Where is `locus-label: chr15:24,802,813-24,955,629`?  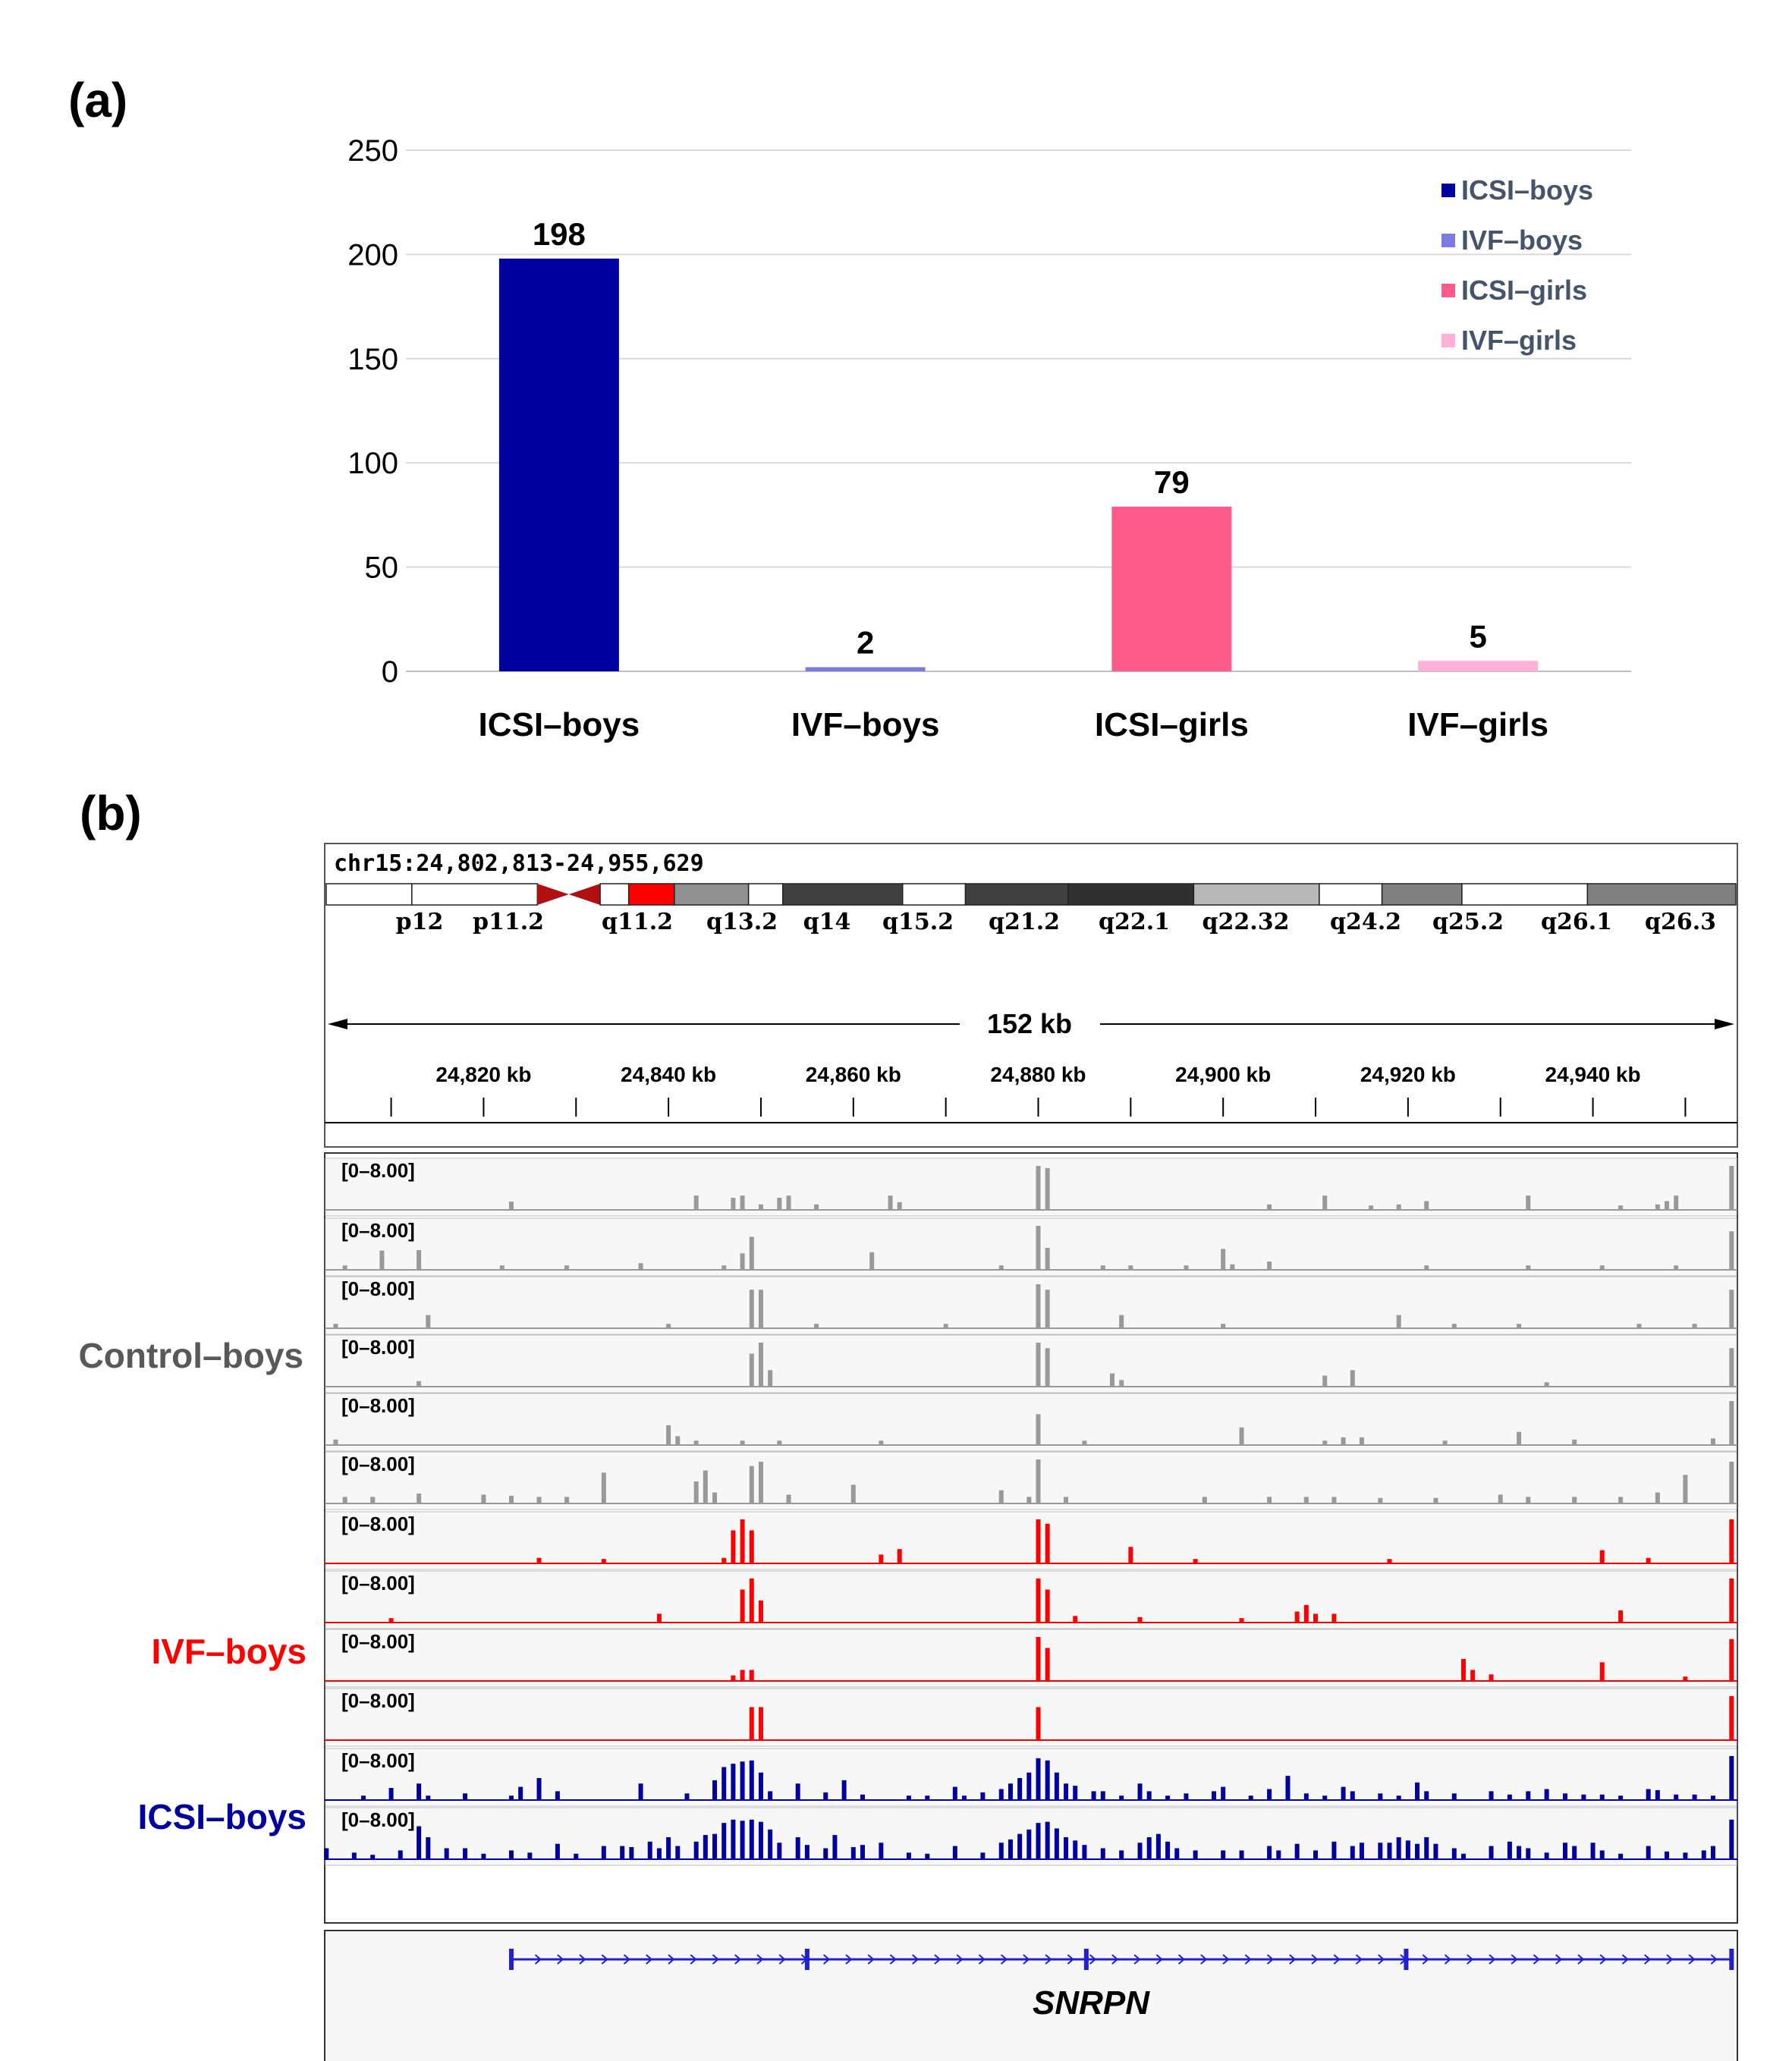 locus-label: chr15:24,802,813-24,955,629 is located at coordinates (519, 864).